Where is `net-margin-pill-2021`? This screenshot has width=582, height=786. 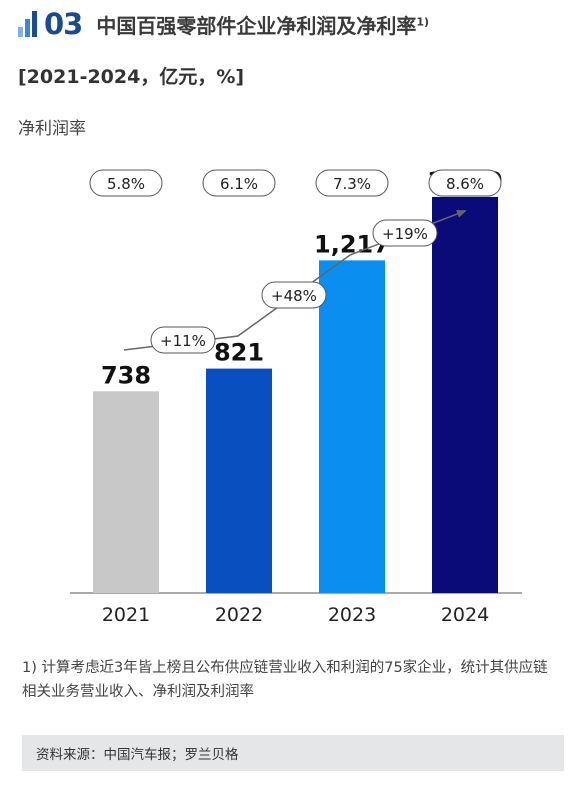
net-margin-pill-2021 is located at coordinates (126, 183).